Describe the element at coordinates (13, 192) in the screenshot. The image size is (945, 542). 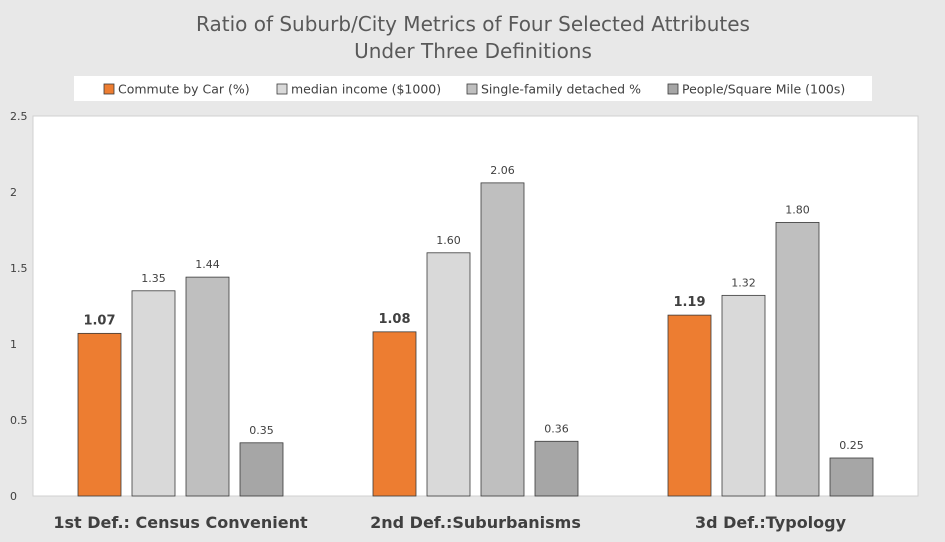
I see `y-tick-label: 2` at that location.